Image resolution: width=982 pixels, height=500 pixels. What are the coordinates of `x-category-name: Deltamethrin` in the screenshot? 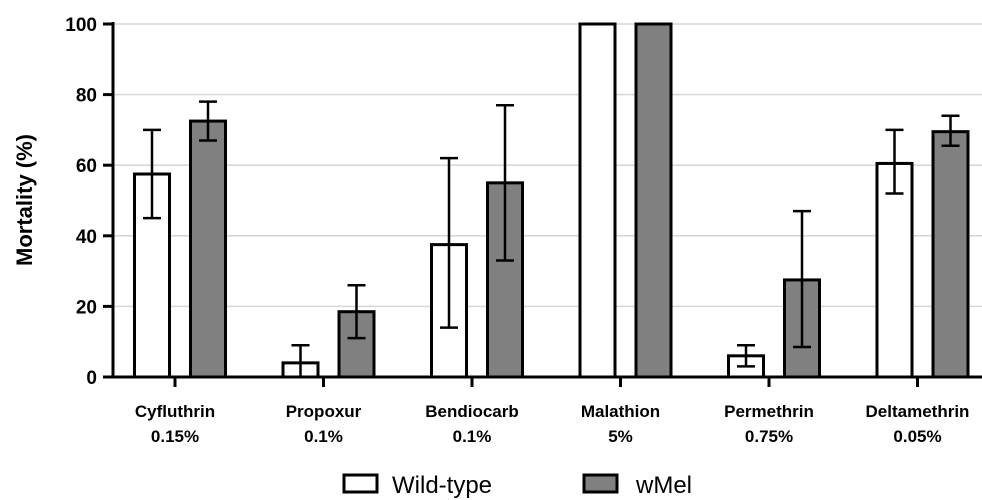 It's located at (918, 411).